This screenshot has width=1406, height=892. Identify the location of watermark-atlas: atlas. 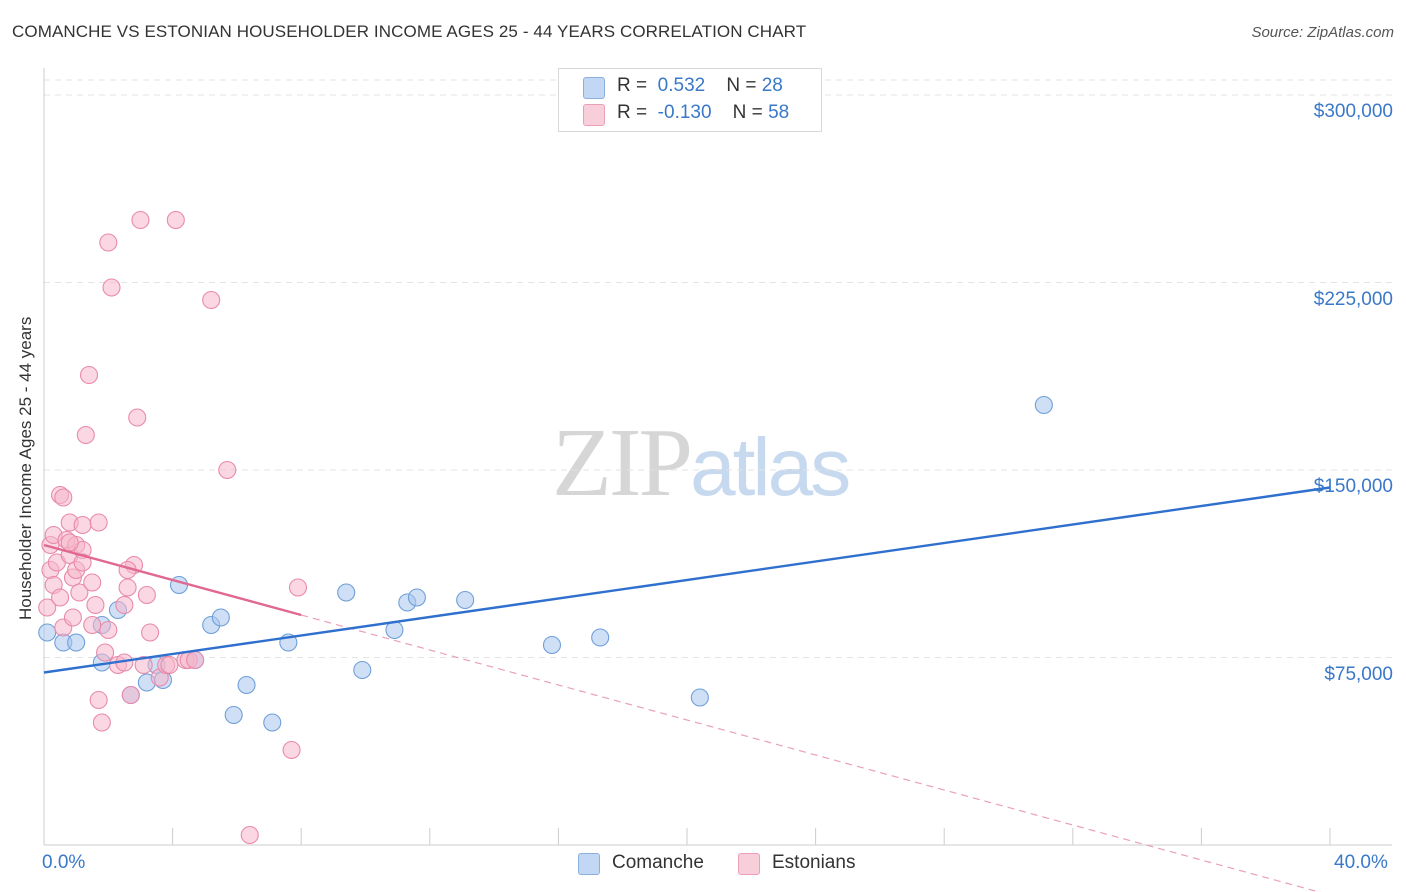
(770, 467).